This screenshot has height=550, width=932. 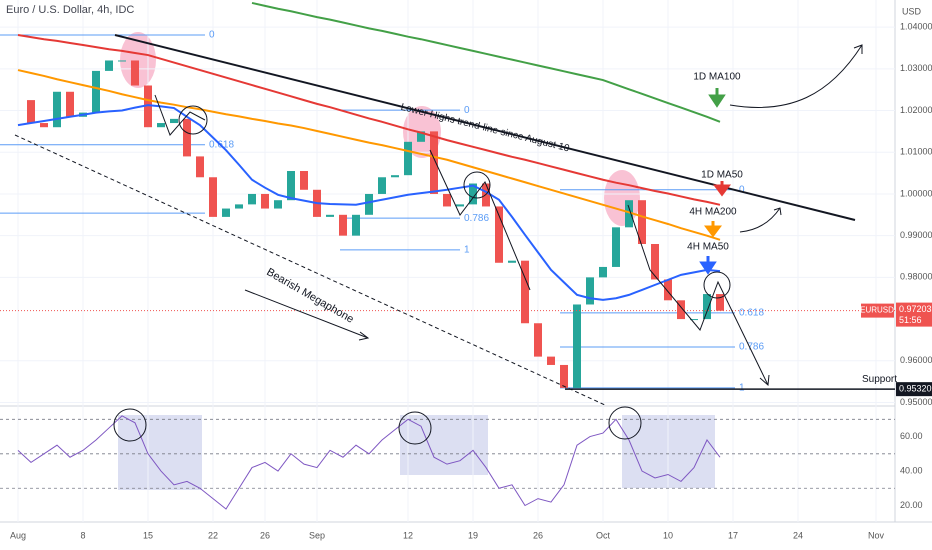 What do you see at coordinates (18, 535) in the screenshot?
I see `x-tick-label: Aug` at bounding box center [18, 535].